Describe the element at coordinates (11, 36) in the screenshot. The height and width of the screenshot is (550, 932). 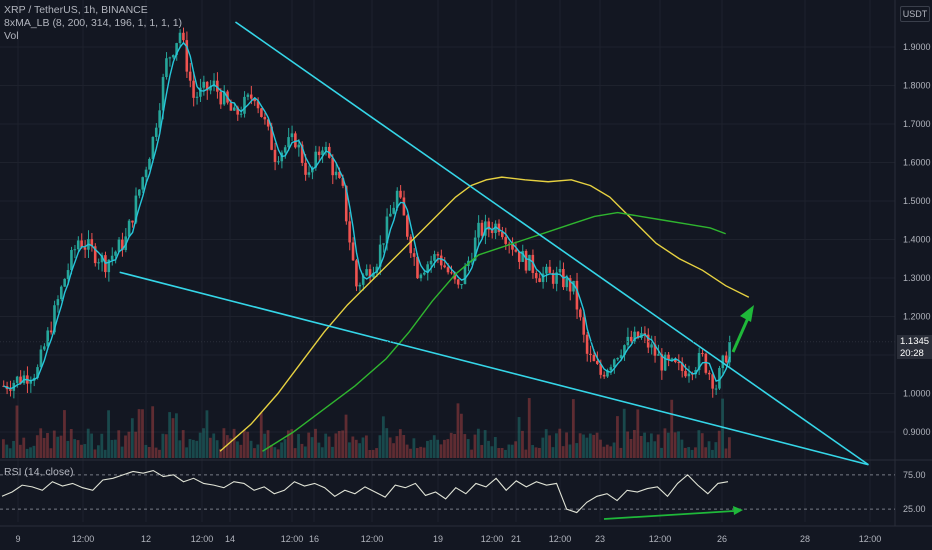
I see `volume-label: Vol` at that location.